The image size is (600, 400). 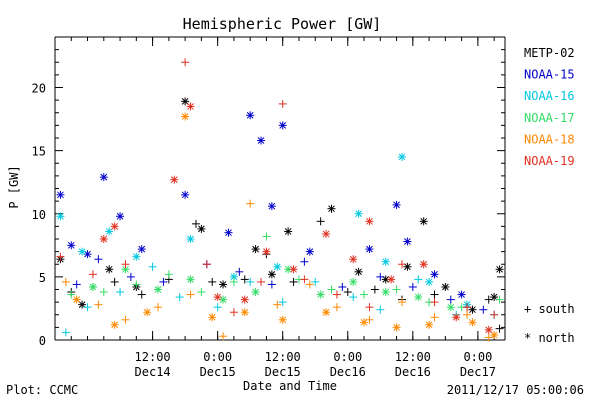 I want to click on x-axis-label: Date and Time, so click(x=290, y=386).